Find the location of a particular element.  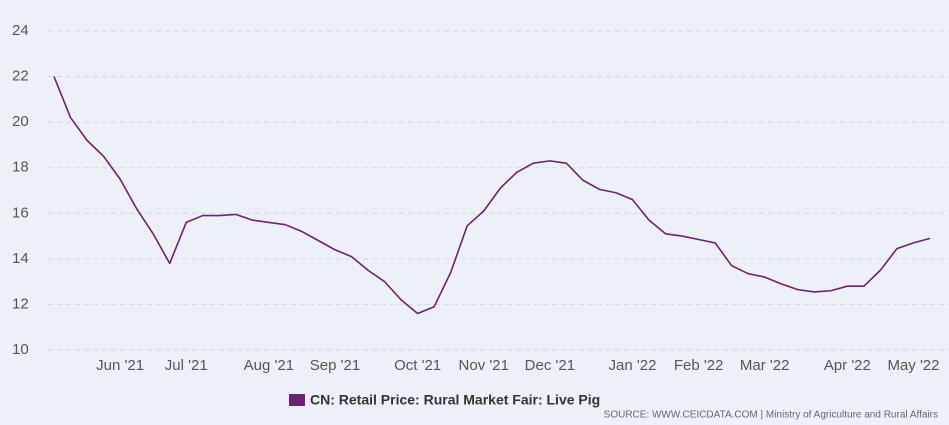

x-tick-label: Jul '21 is located at coordinates (186, 365).